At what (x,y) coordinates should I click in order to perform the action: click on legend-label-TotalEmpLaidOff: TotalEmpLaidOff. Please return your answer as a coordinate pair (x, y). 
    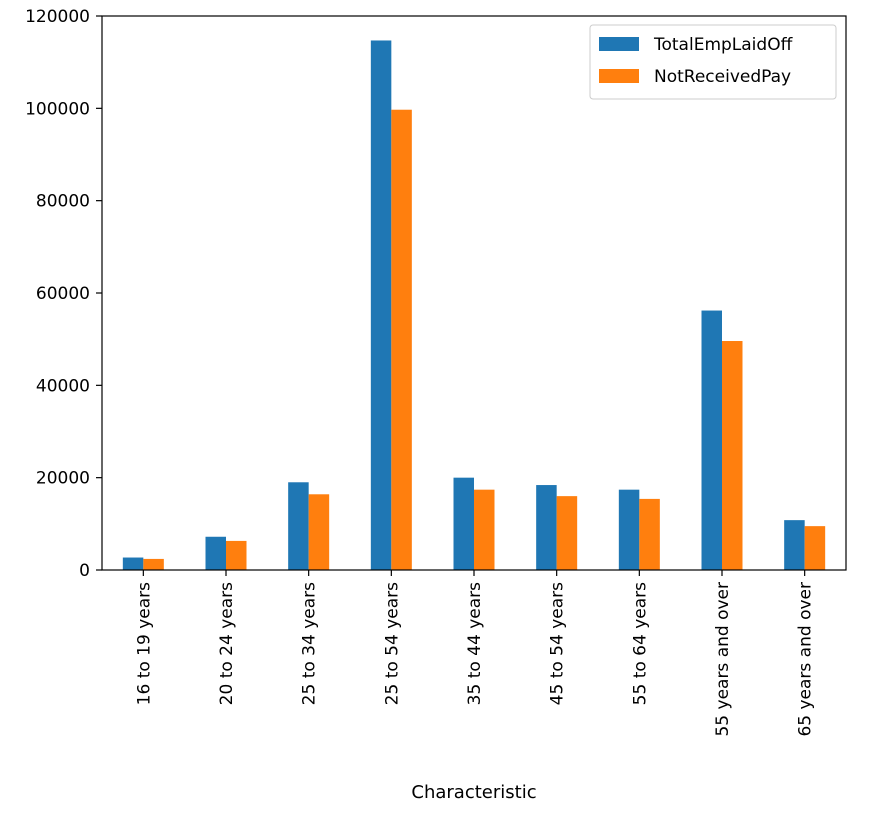
    Looking at the image, I should click on (723, 45).